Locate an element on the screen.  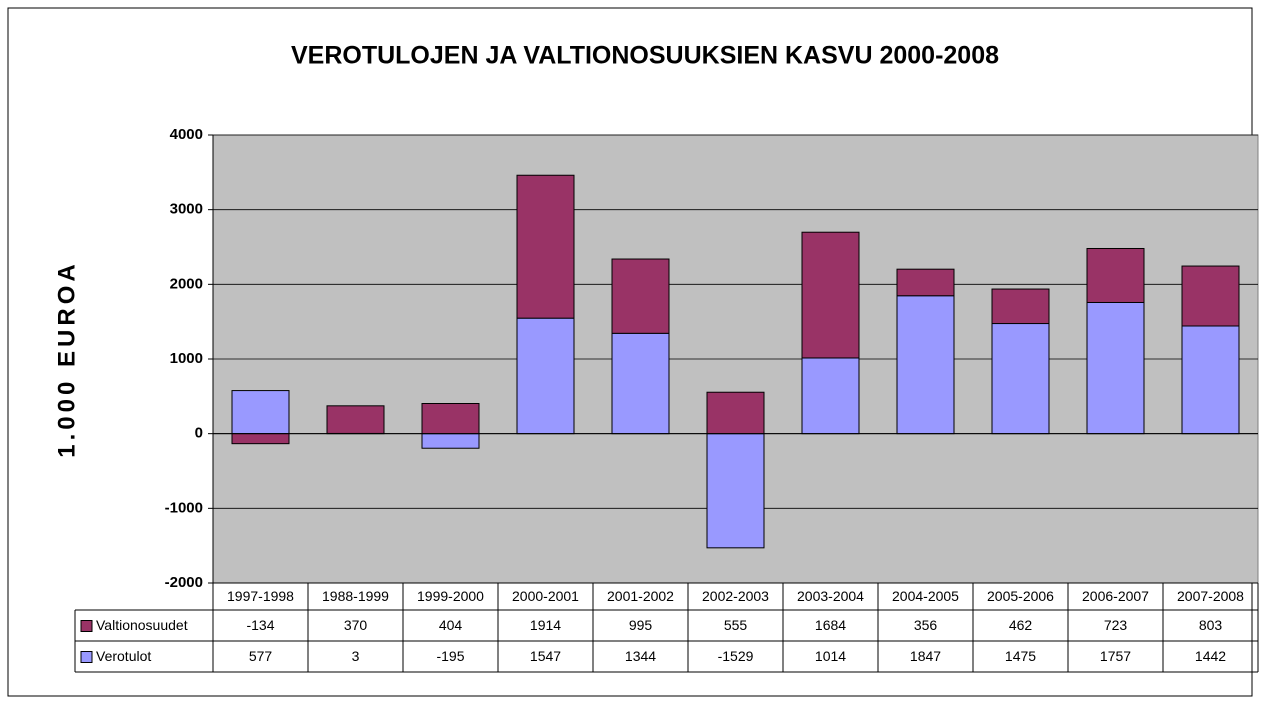
legend-label: Valtionosuudet is located at coordinates (142, 625).